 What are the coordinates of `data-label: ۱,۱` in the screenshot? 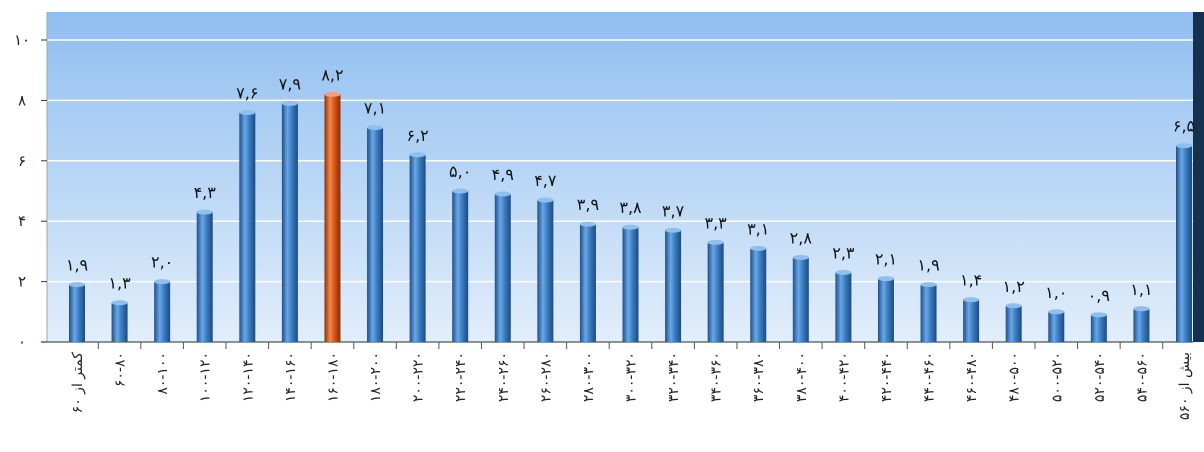 It's located at (1141, 289).